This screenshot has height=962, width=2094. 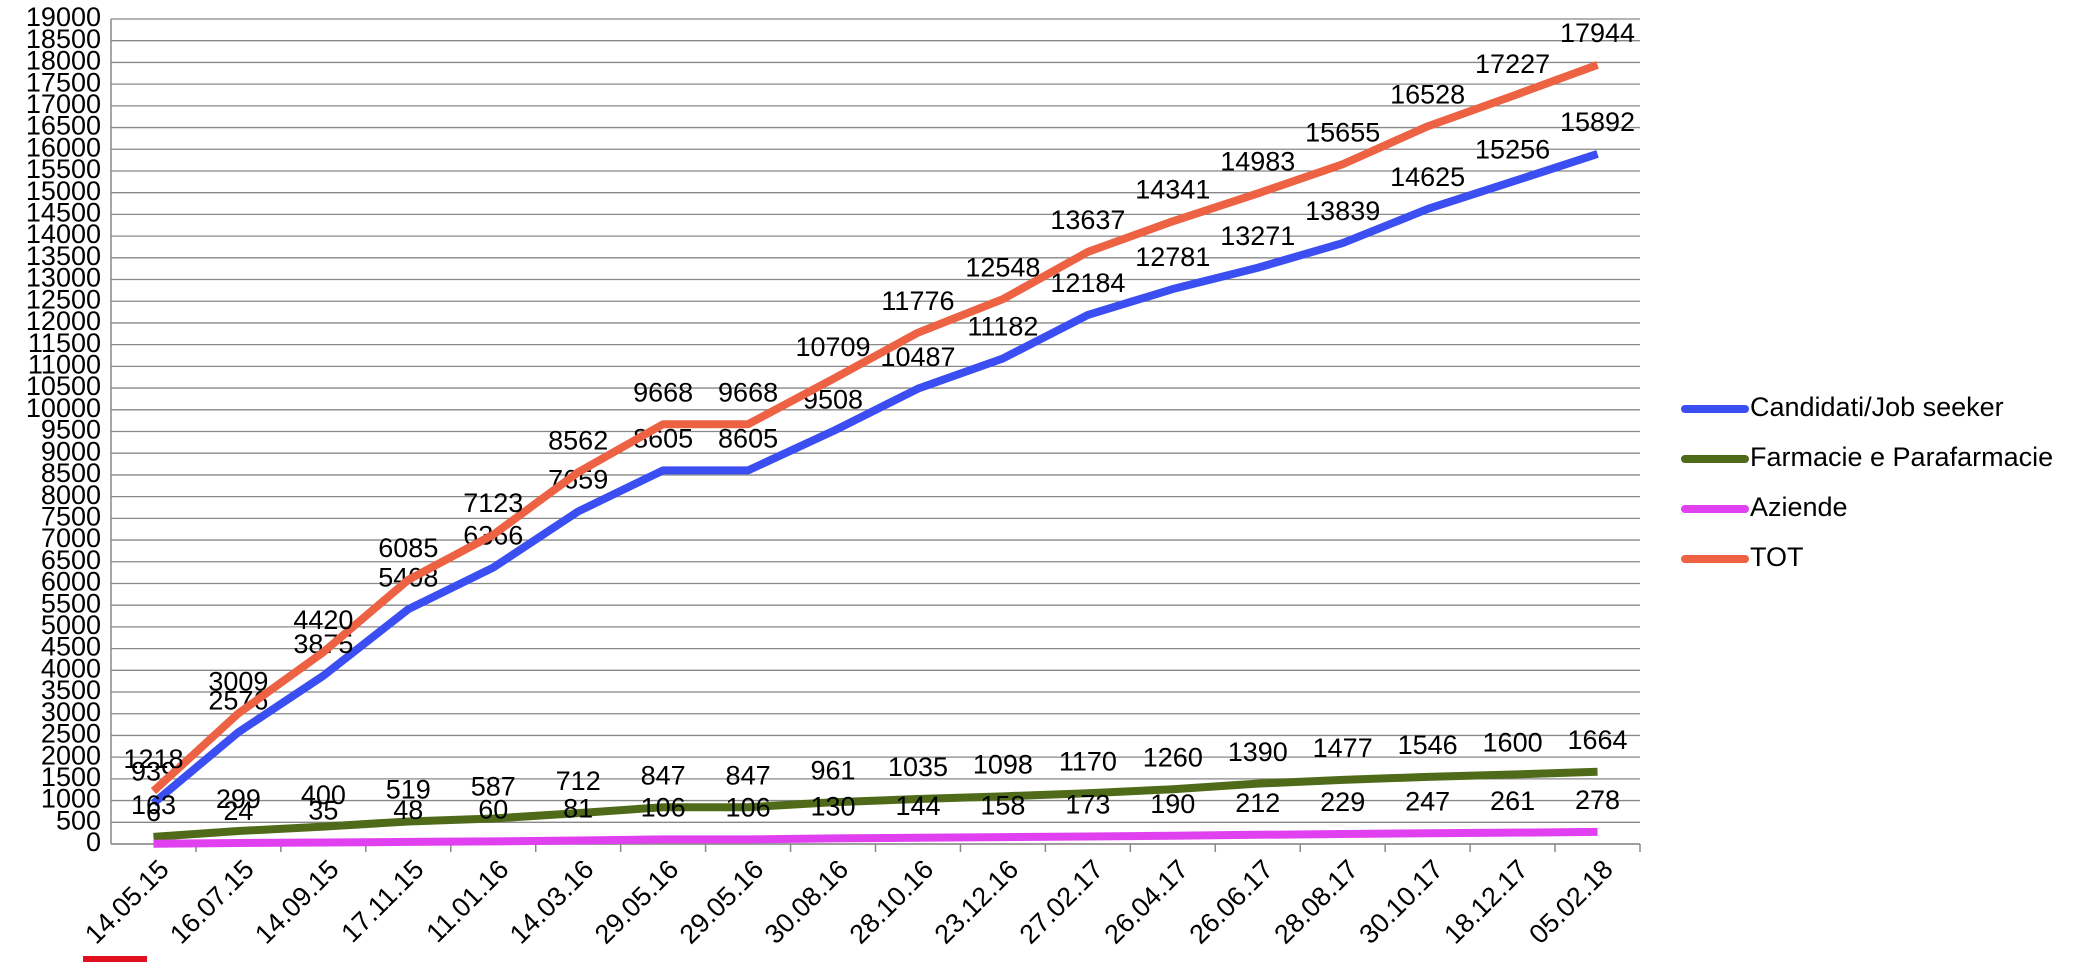 What do you see at coordinates (71, 668) in the screenshot?
I see `y-tick-label: 4000` at bounding box center [71, 668].